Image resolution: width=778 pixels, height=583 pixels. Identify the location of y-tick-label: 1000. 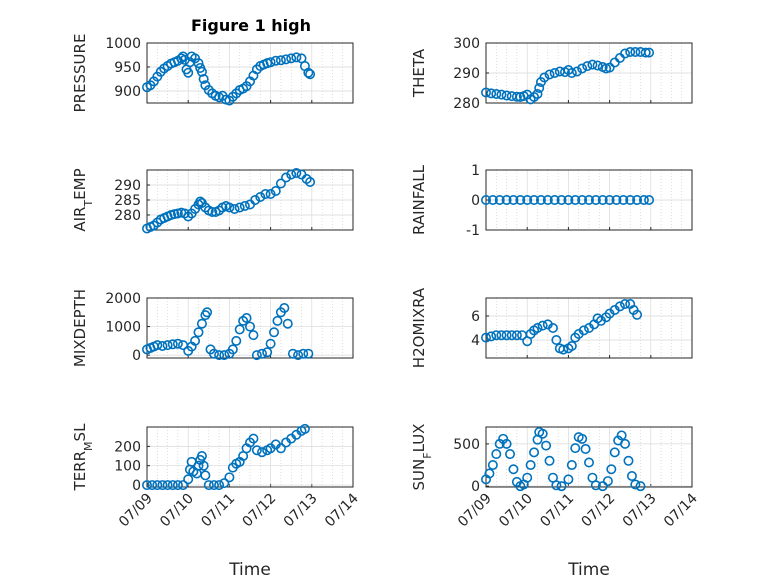
(123, 44).